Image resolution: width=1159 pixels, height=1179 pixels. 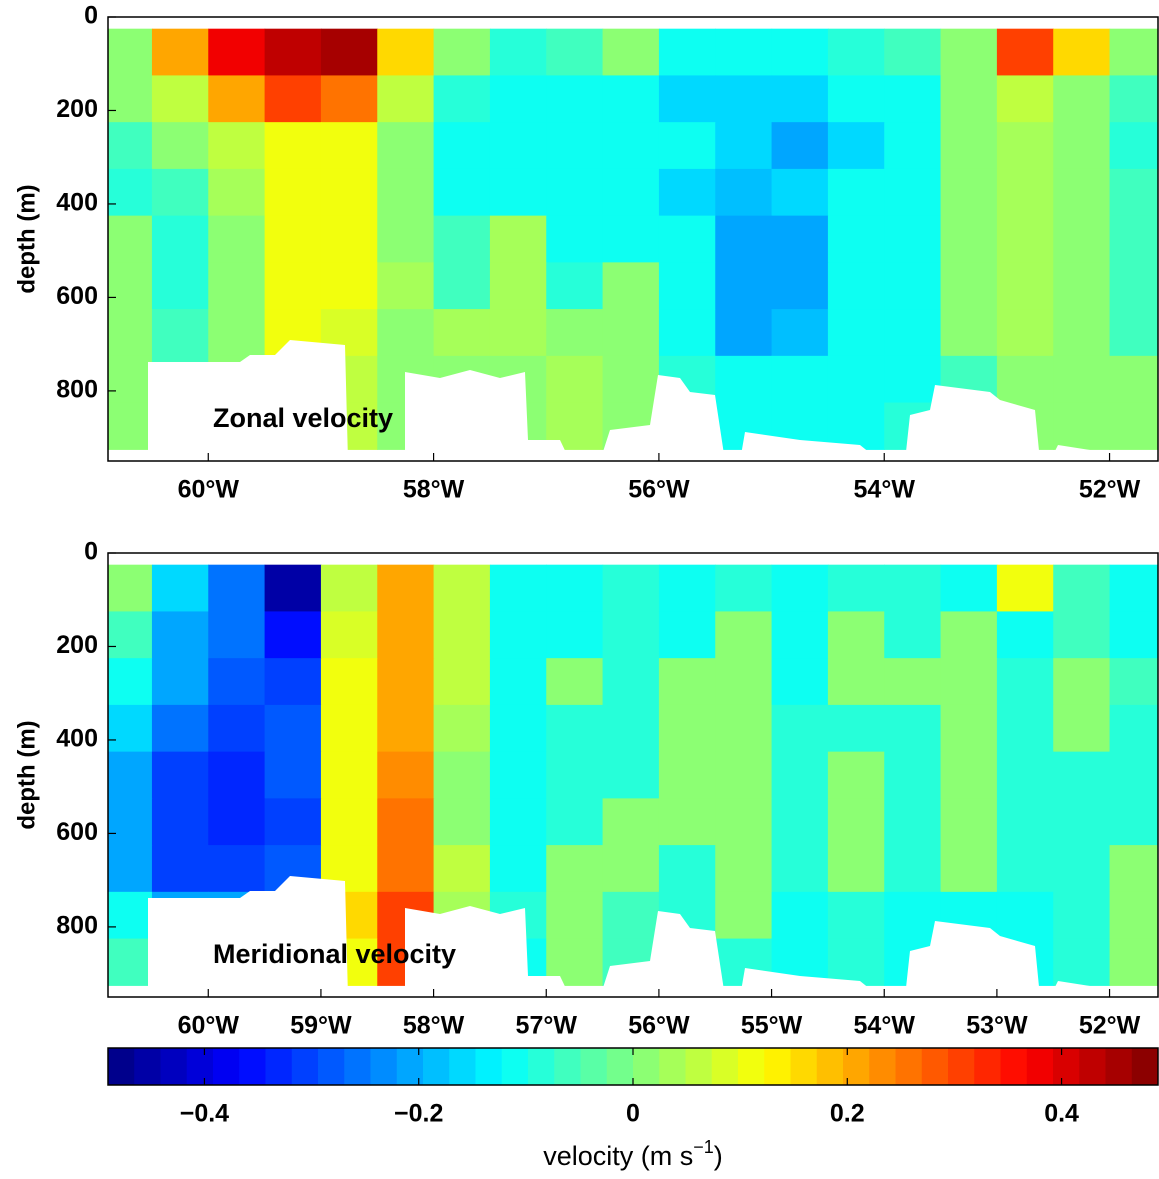 I want to click on colorbar-label-end: ), so click(x=718, y=1156).